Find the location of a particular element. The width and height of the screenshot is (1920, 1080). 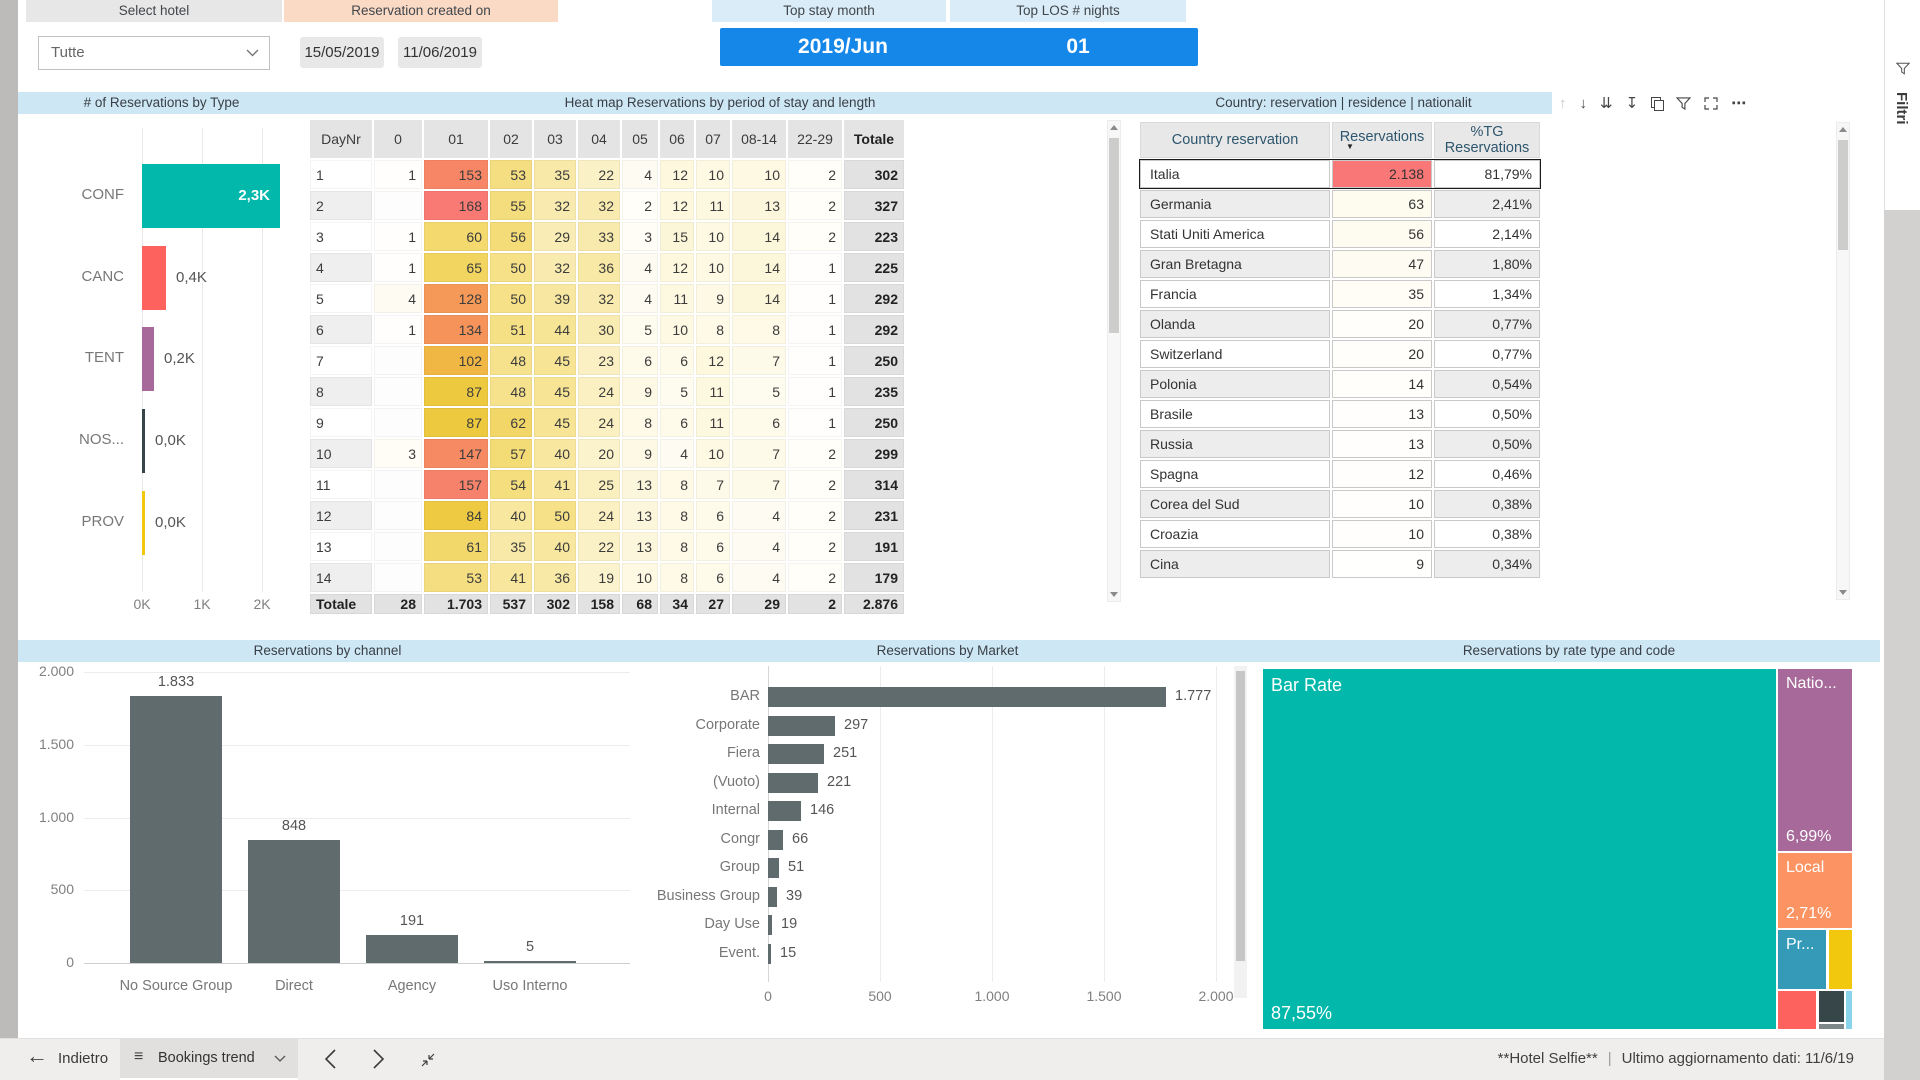

country-pct-cell: 1,34% is located at coordinates (1487, 294).